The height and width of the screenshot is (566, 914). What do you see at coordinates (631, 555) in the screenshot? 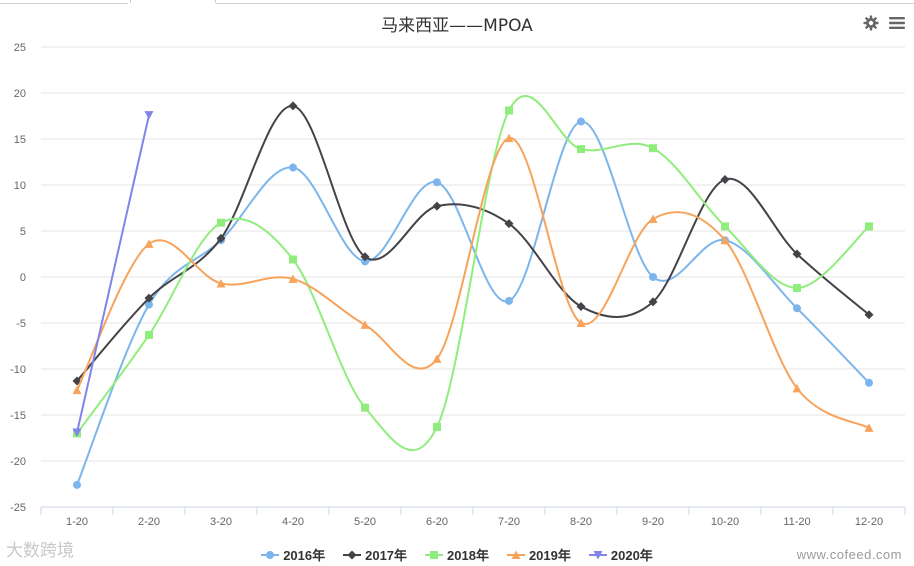
I see `legend-label: 2020年` at bounding box center [631, 555].